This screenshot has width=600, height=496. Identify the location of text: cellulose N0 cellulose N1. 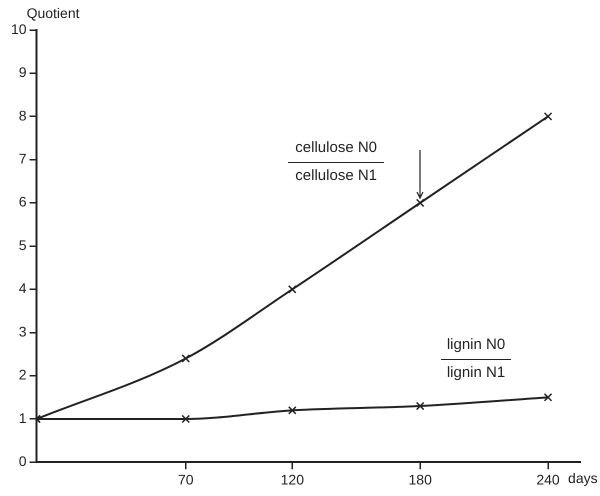
(336, 162).